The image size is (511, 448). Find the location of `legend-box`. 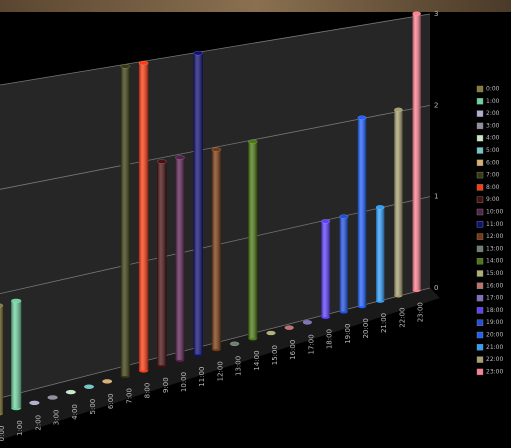

legend-box is located at coordinates (491, 230).